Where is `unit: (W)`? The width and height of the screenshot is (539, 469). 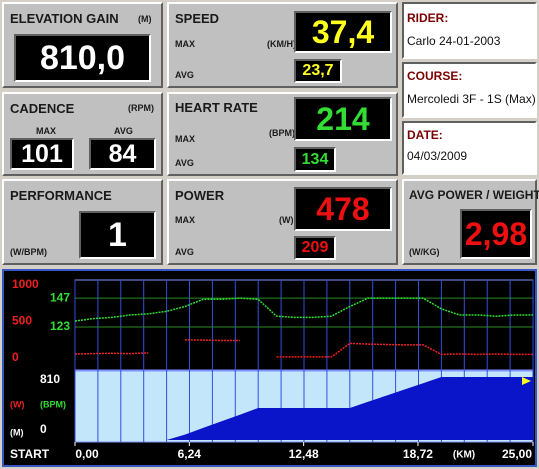 unit: (W) is located at coordinates (286, 220).